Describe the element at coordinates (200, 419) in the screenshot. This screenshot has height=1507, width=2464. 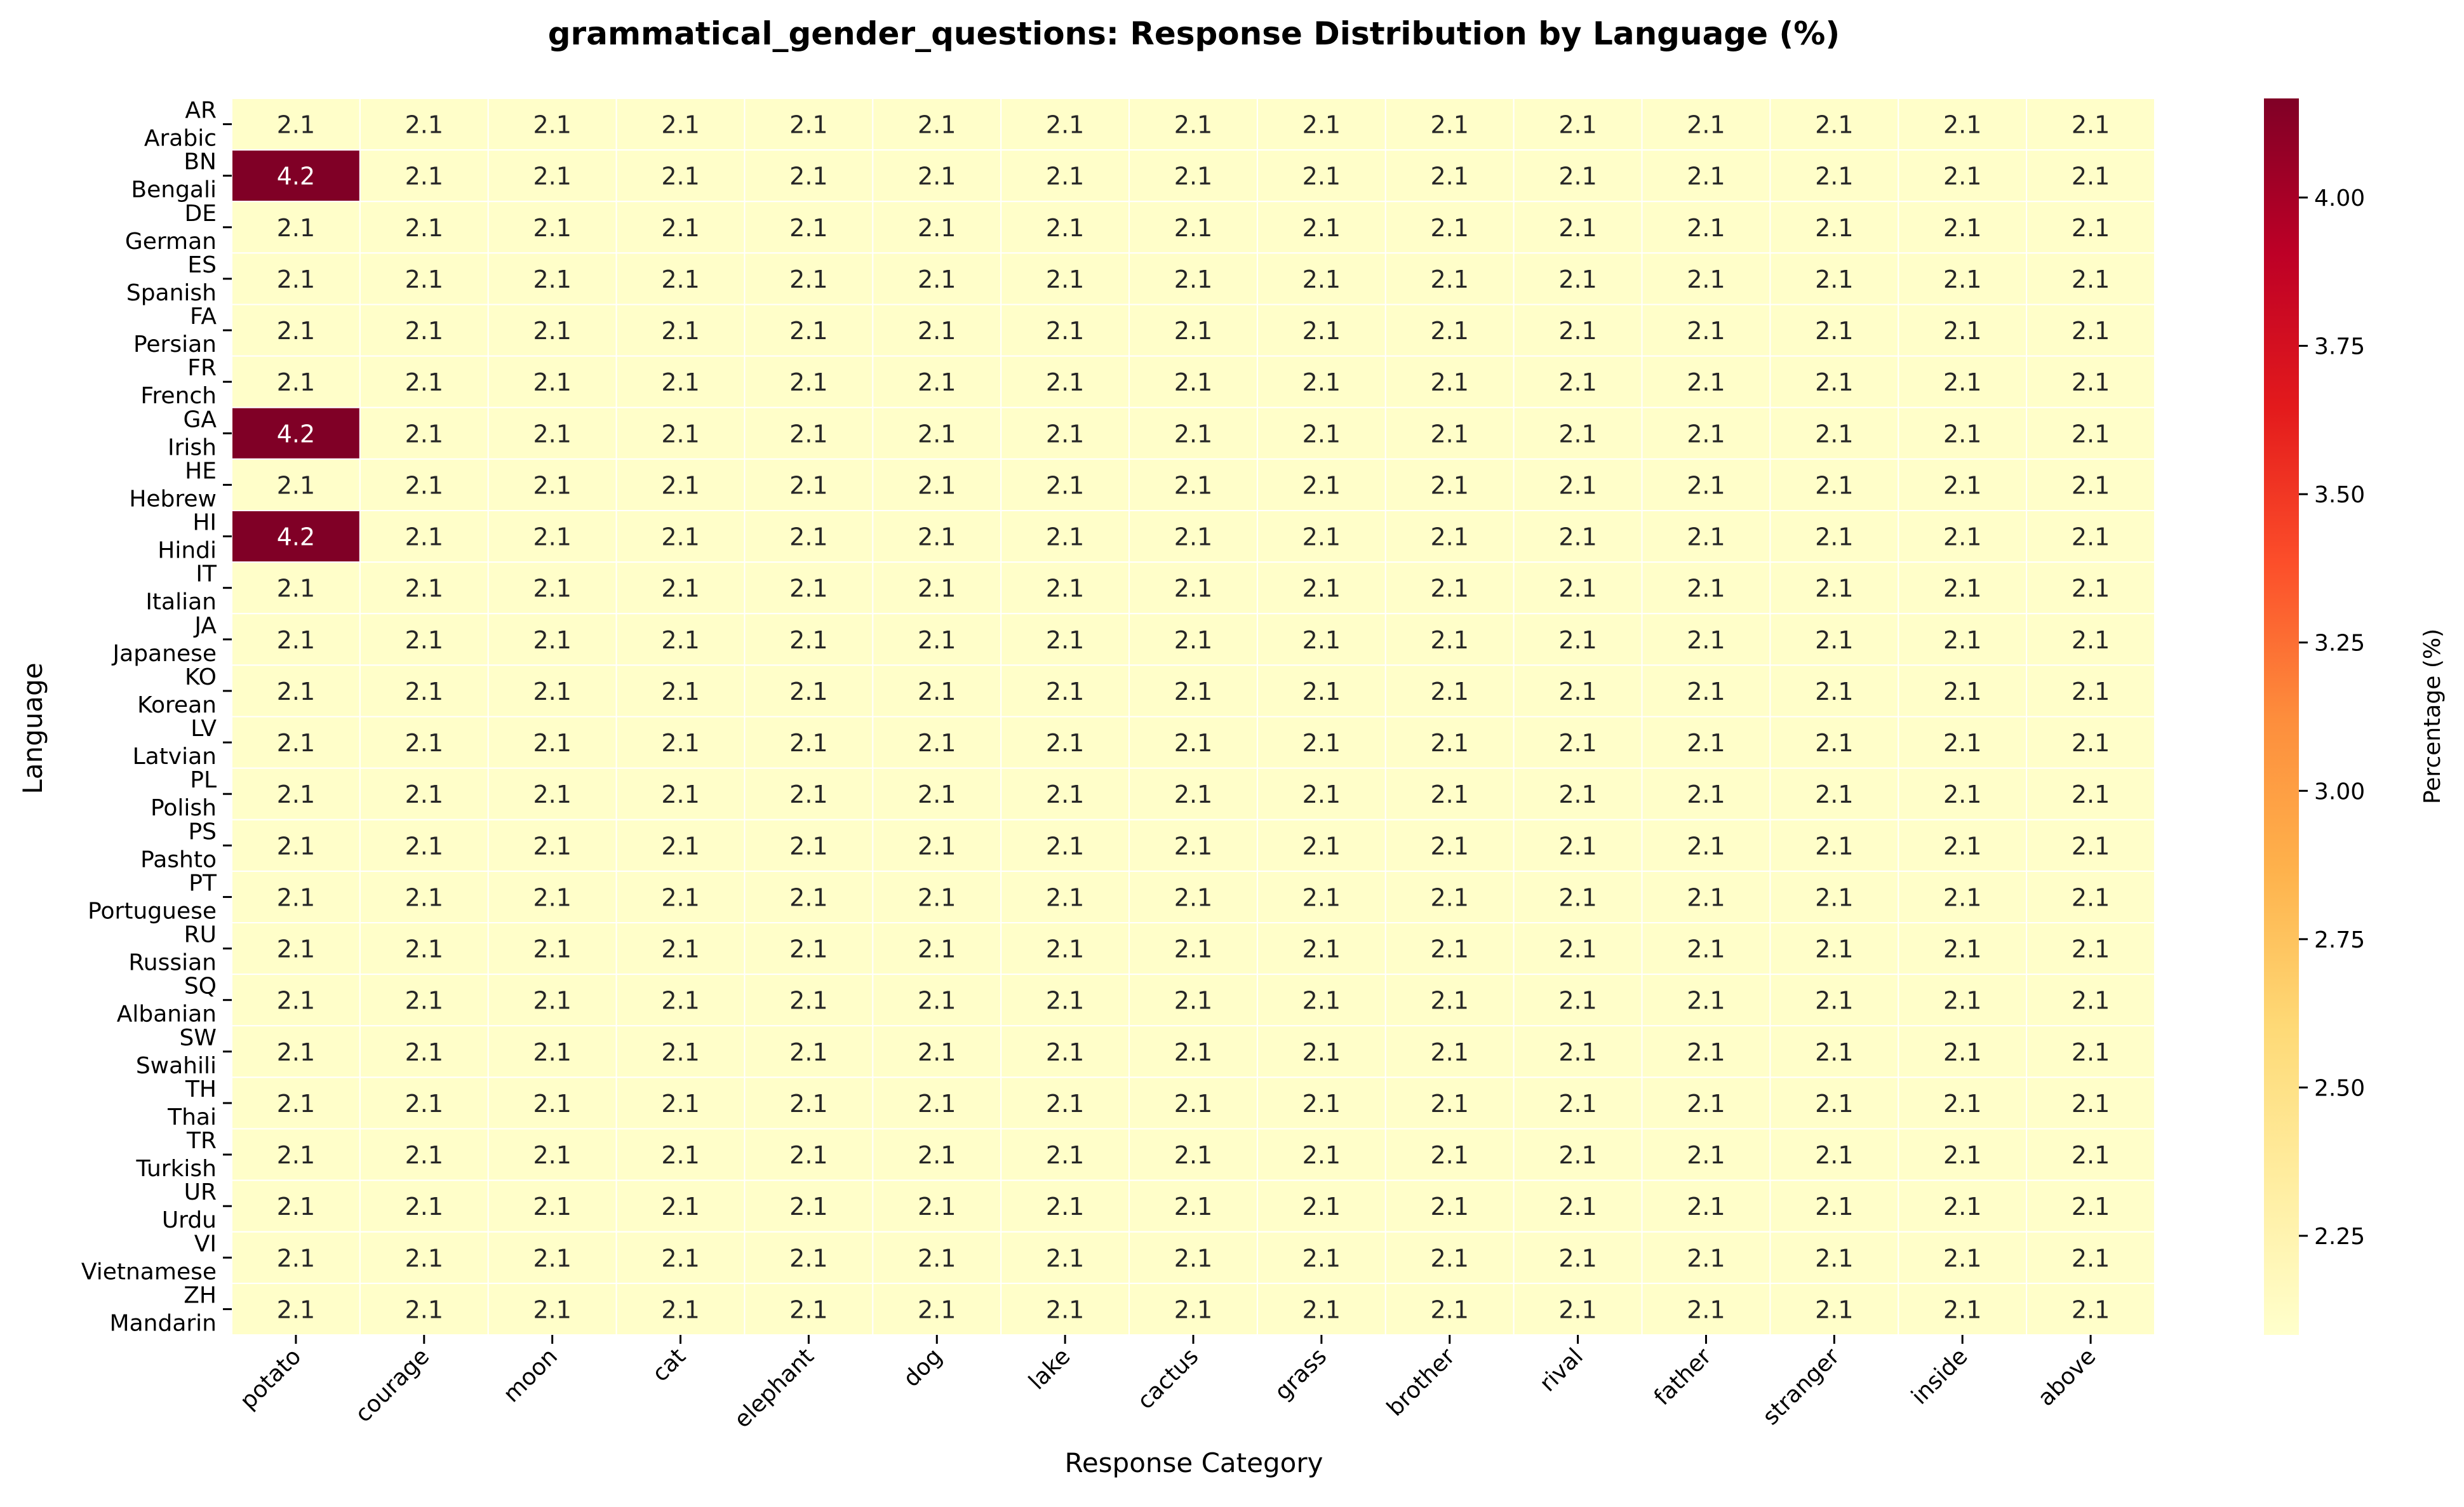
I see `y-tick-code: GA` at that location.